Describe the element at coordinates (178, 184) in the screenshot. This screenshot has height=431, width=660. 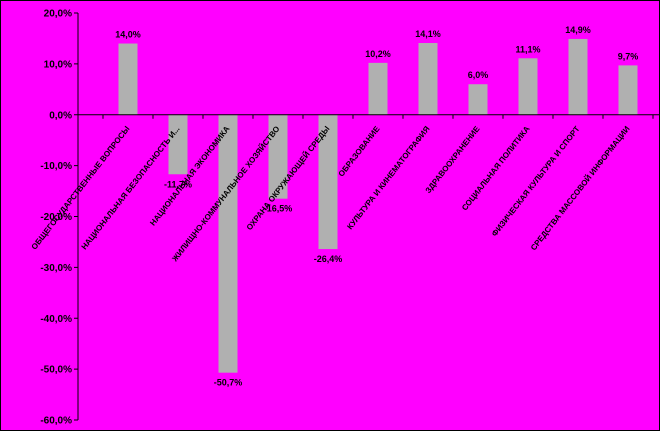
I see `data-label: -11,7%` at that location.